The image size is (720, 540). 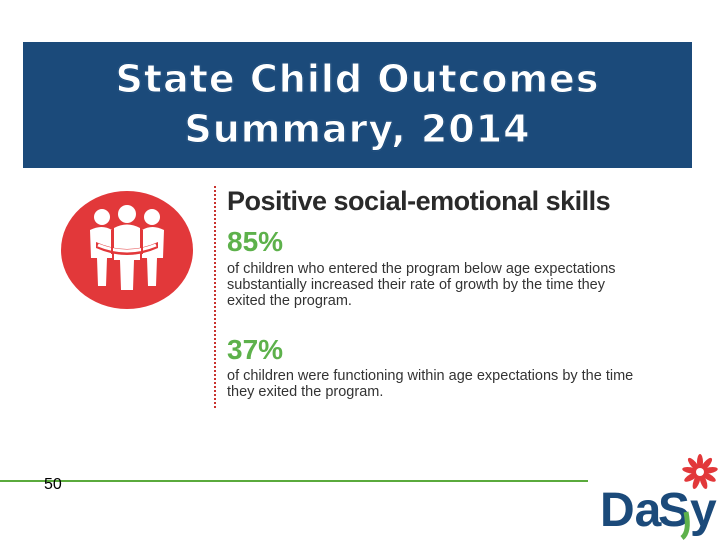 I want to click on group-hug-icon, so click(x=127, y=250).